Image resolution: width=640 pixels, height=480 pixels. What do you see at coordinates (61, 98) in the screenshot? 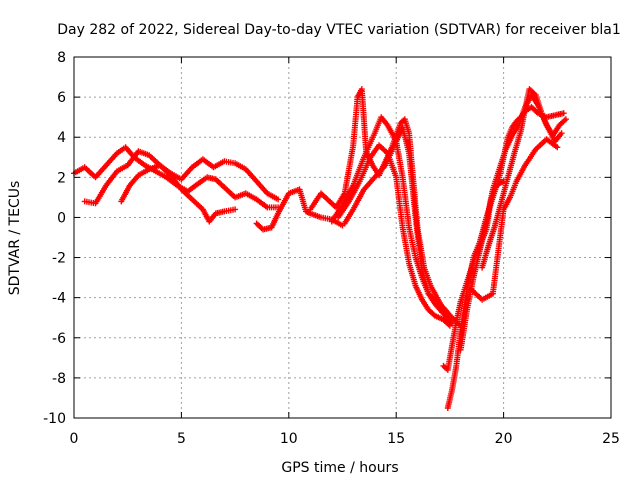
I see `y-tick-label: 6` at bounding box center [61, 98].